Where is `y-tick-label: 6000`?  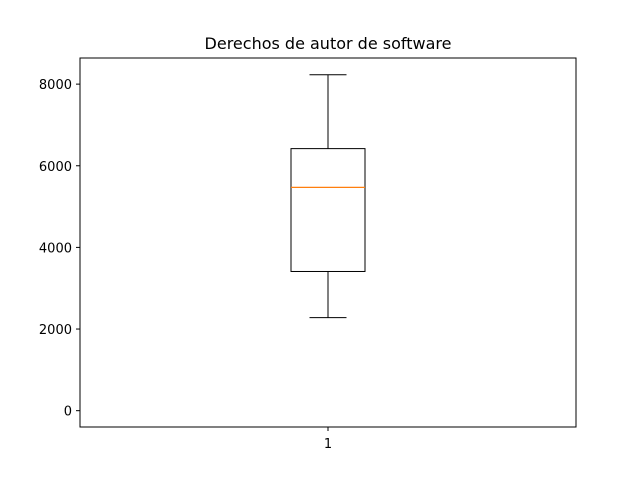 y-tick-label: 6000 is located at coordinates (55, 167).